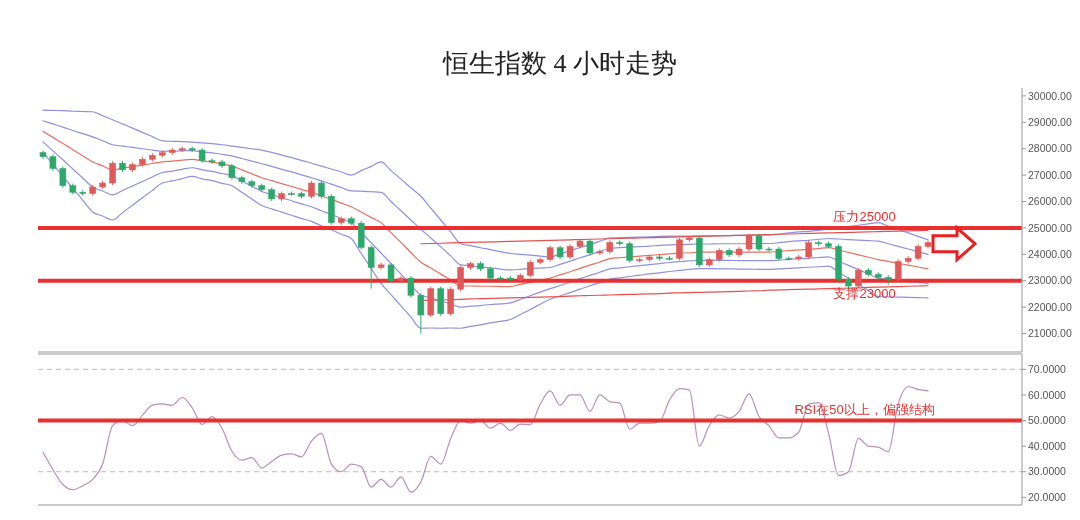  Describe the element at coordinates (1047, 369) in the screenshot. I see `y-tick-label: 70.0000` at that location.